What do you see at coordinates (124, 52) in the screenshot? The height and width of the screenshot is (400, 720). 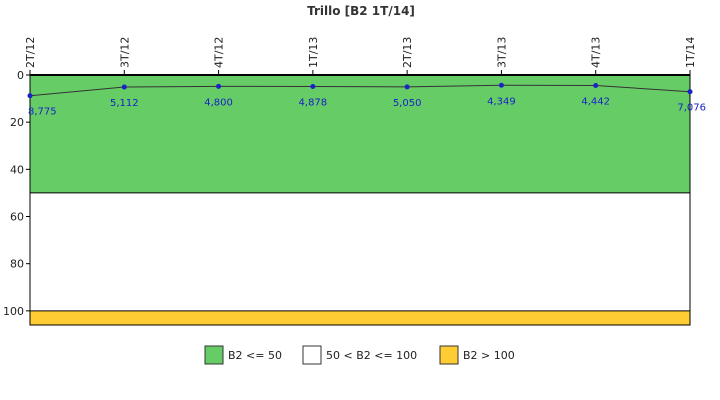 I see `x-tick-label: 3T/12` at bounding box center [124, 52].